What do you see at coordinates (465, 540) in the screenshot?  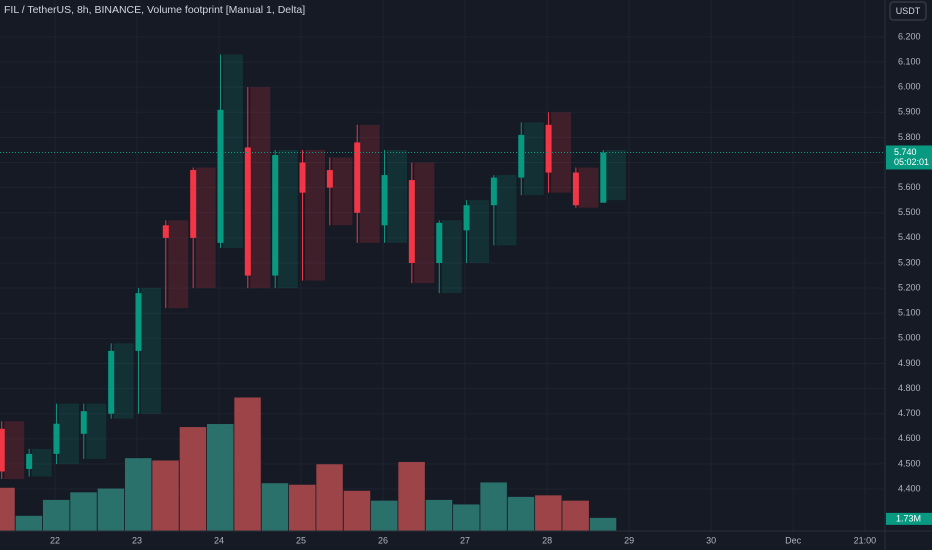 I see `x-tick-label: 27` at bounding box center [465, 540].